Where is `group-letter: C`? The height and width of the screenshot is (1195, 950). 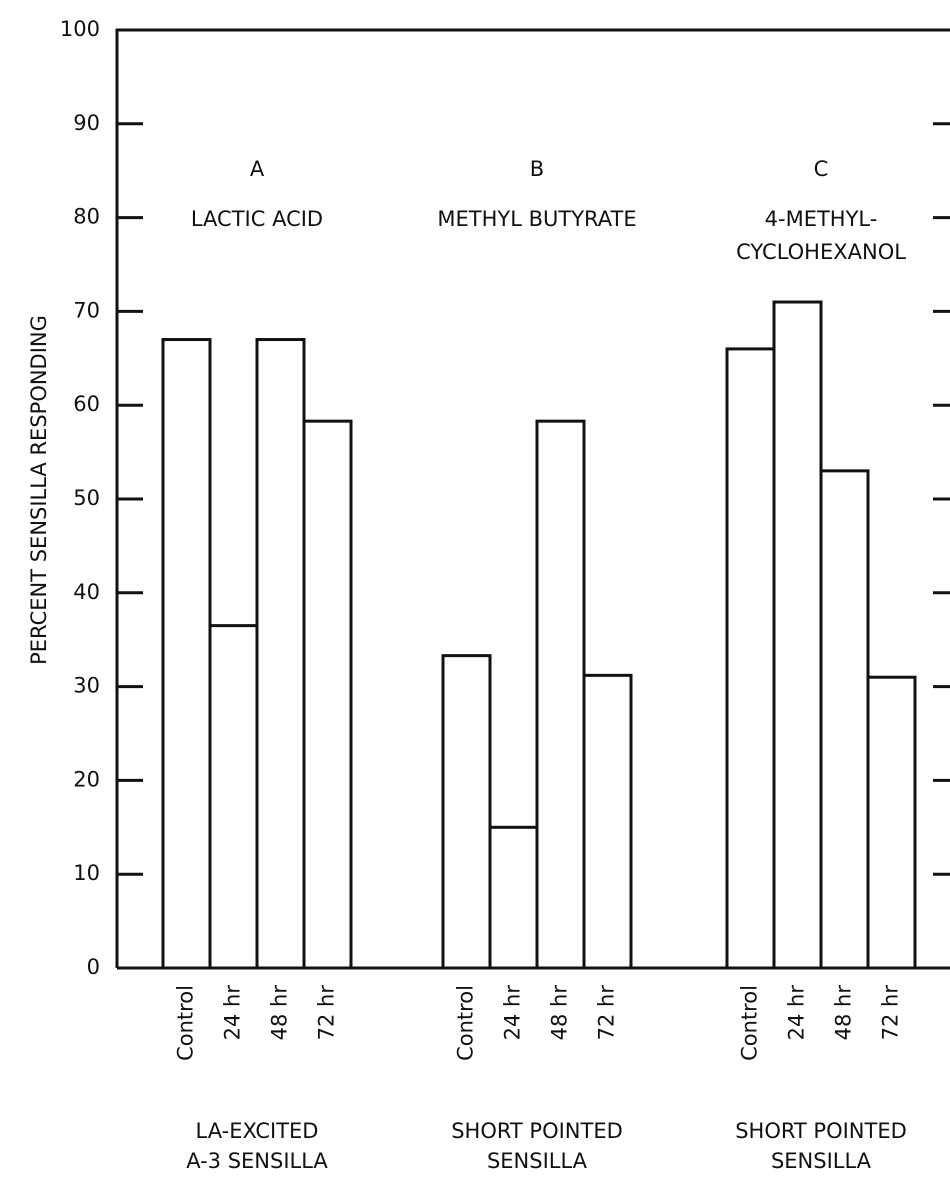 group-letter: C is located at coordinates (821, 169).